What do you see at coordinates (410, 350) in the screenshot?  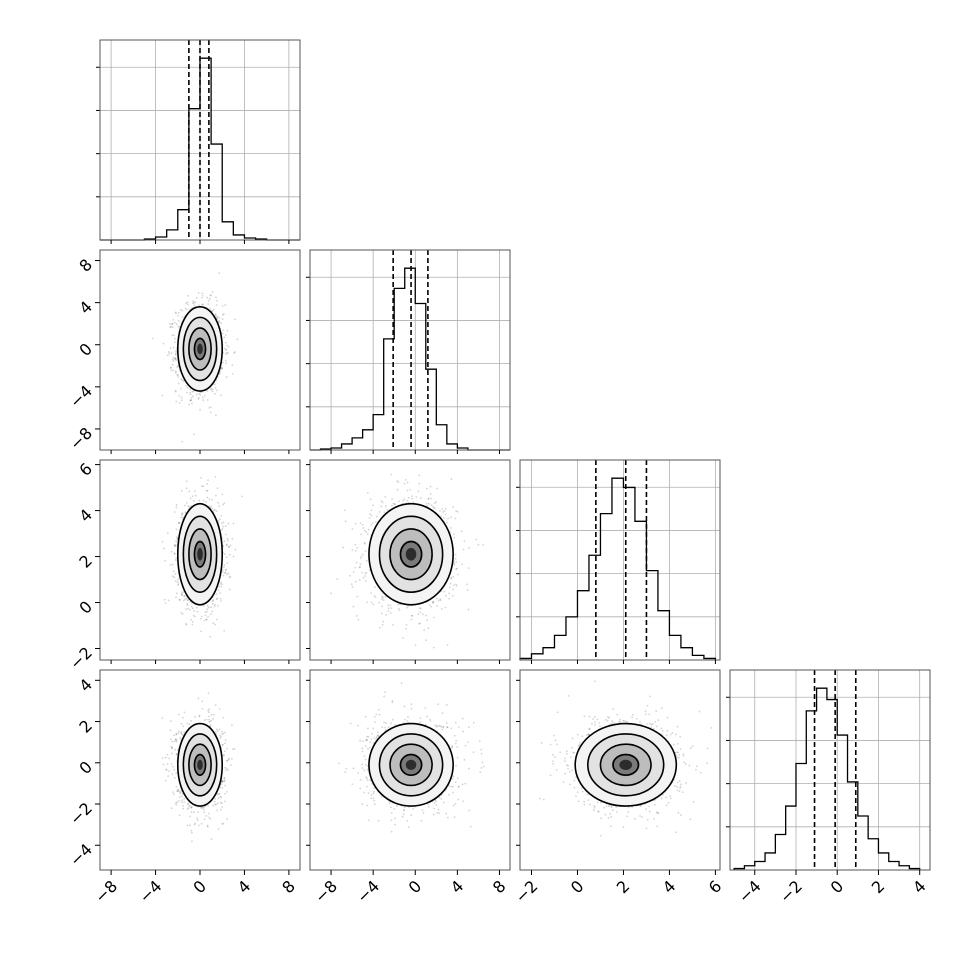 I see `panel-bg` at bounding box center [410, 350].